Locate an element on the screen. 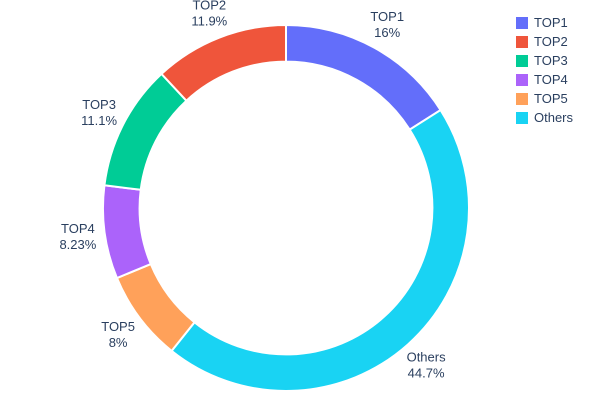 The height and width of the screenshot is (400, 600). legend-label-others: Others is located at coordinates (554, 117).